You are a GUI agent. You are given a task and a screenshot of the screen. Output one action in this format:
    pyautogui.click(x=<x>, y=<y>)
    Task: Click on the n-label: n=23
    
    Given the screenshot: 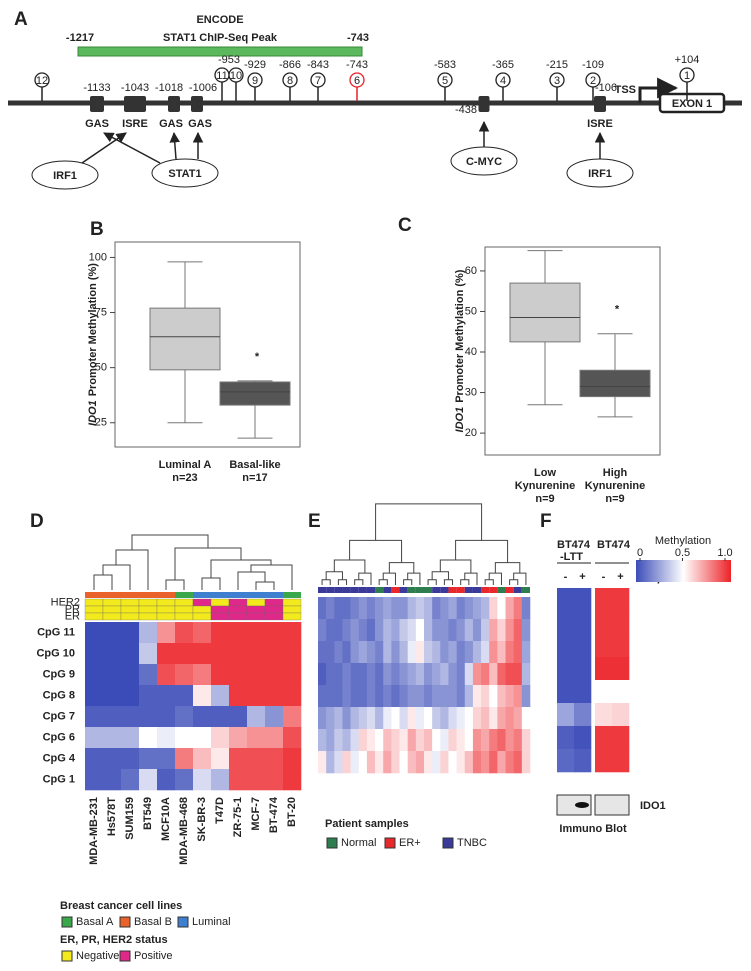 What is the action you would take?
    pyautogui.click(x=184, y=478)
    